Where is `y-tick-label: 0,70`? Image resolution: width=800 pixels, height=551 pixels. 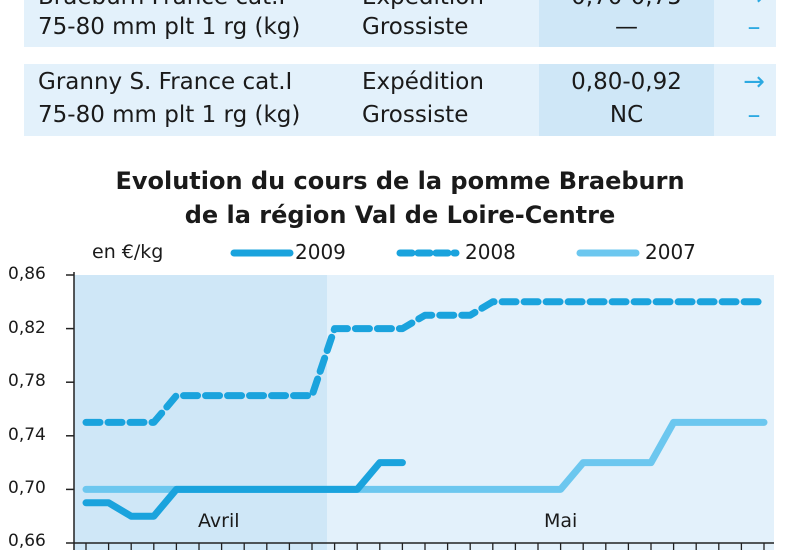
y-tick-label: 0,70 is located at coordinates (27, 488).